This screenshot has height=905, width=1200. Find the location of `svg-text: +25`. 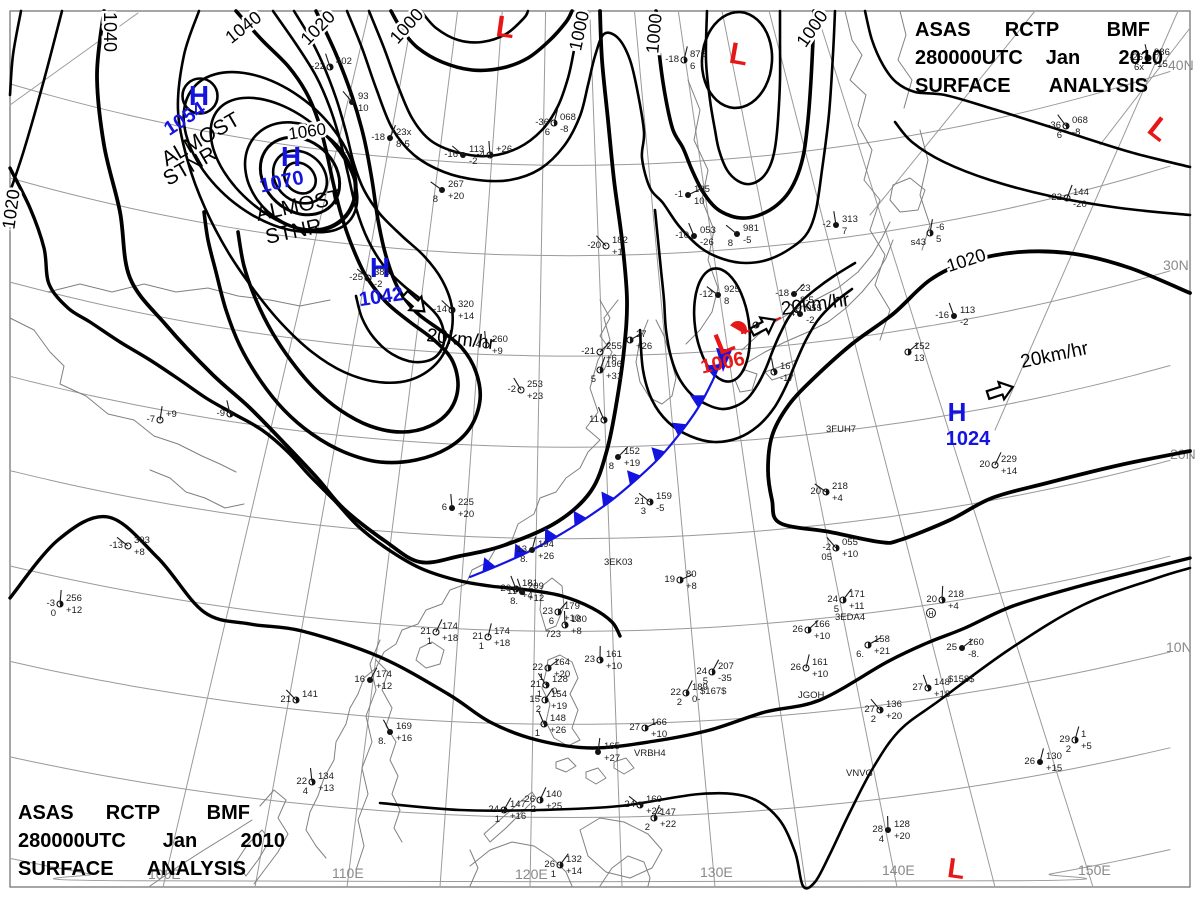

svg-text: +25 is located at coordinates (554, 806).